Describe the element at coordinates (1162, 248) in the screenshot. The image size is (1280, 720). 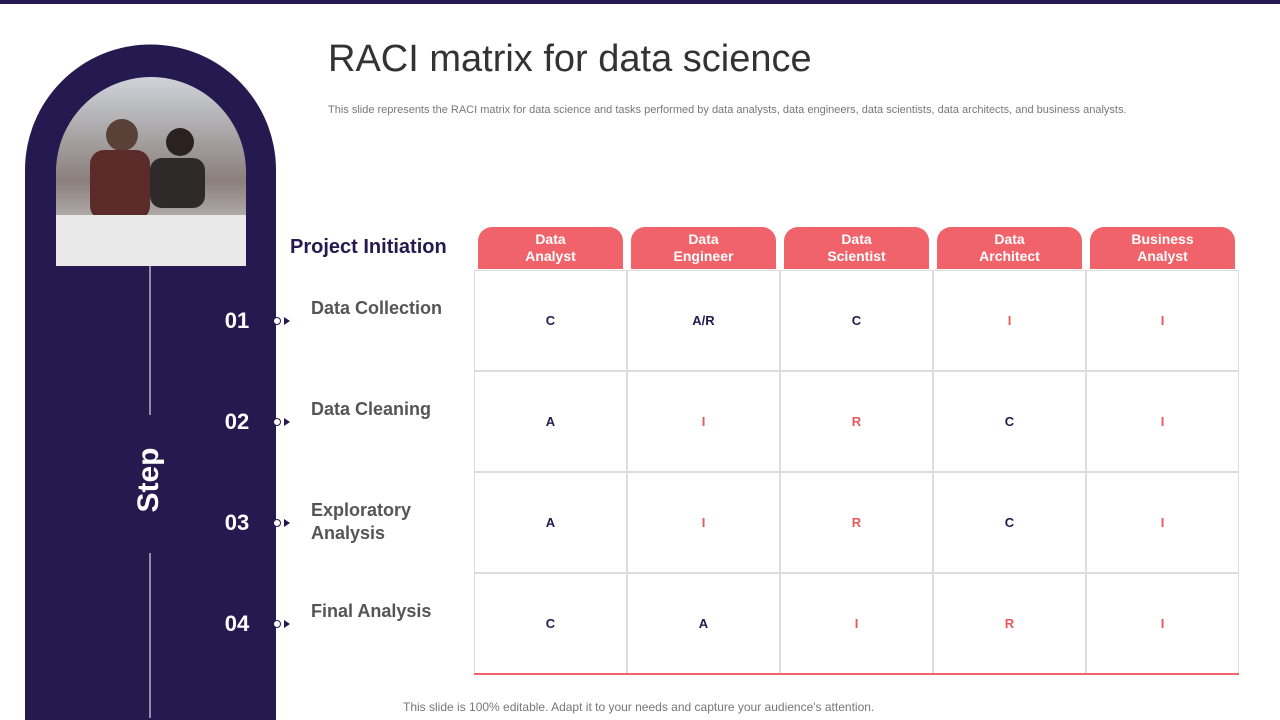
I see `column-header: Business Analyst` at that location.